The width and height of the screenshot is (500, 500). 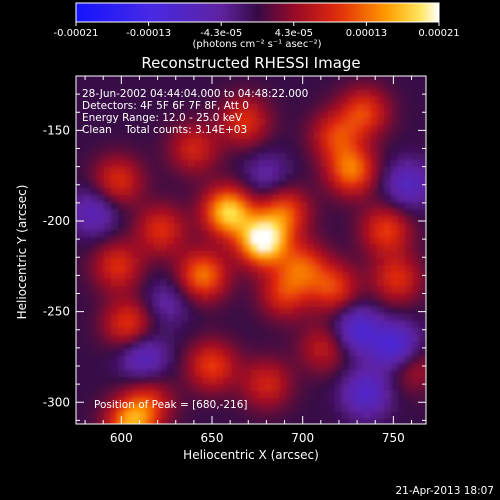 What do you see at coordinates (56, 130) in the screenshot?
I see `y-tick-label: -150` at bounding box center [56, 130].